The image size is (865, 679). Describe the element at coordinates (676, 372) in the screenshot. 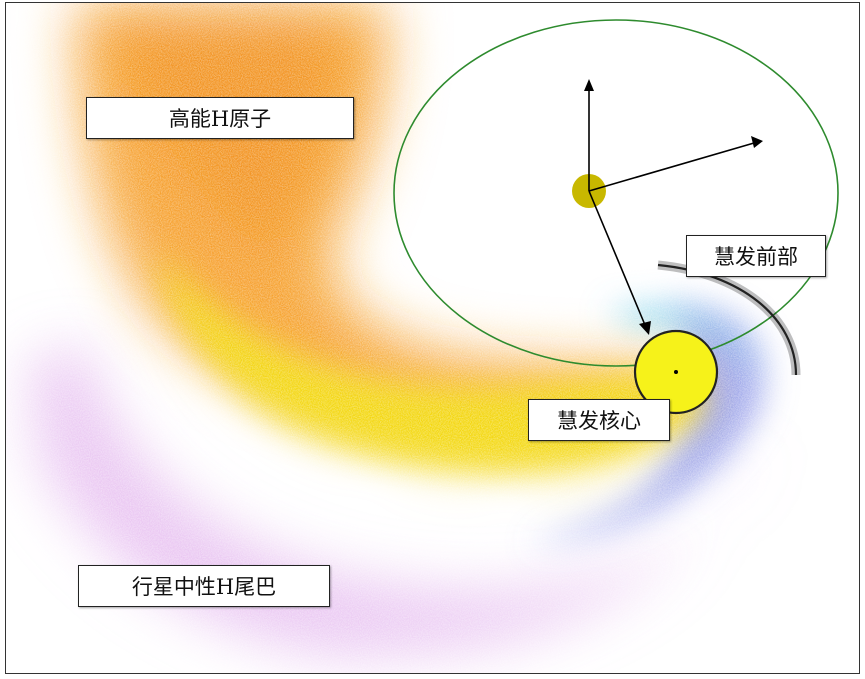

I see `nucleus-center-dot` at that location.